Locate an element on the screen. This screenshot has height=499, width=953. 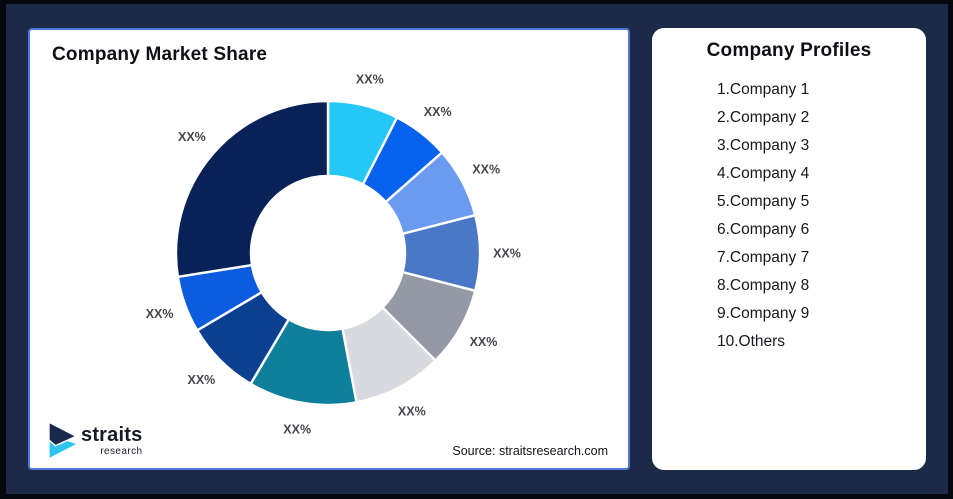
slice-label-company-8: XX% is located at coordinates (202, 380).